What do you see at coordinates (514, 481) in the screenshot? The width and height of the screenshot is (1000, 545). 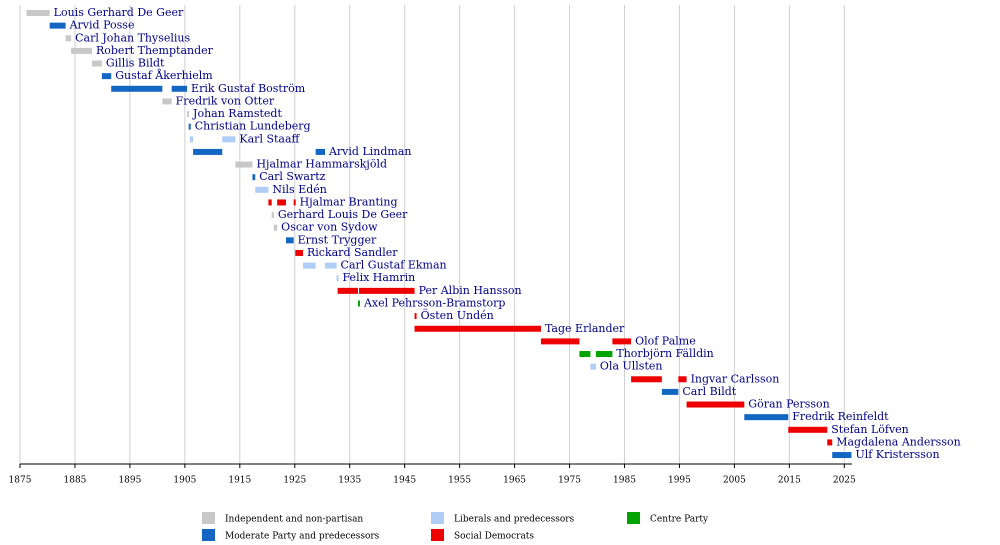 I see `x-tick-label: 1965` at bounding box center [514, 481].